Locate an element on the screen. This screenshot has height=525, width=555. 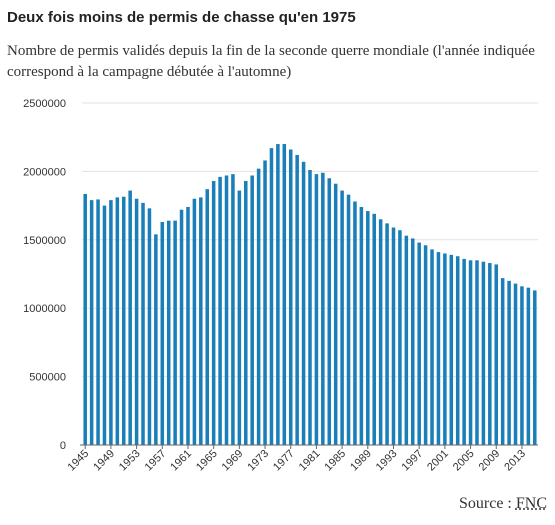
bar-1948 is located at coordinates (104, 325).